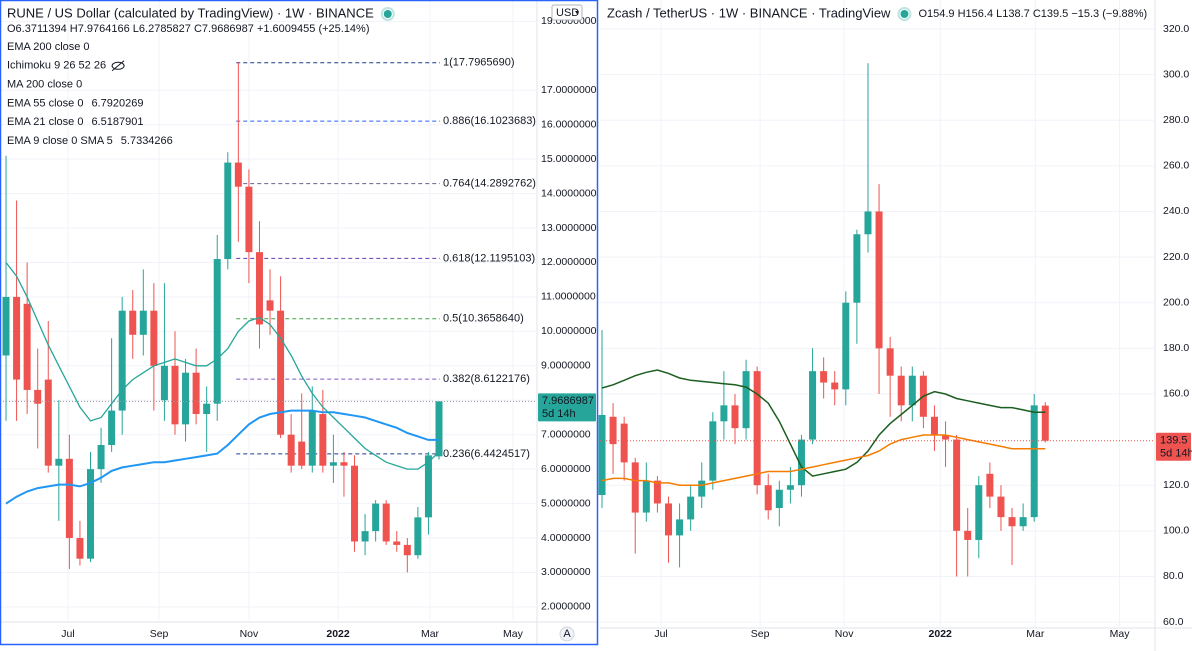 The height and width of the screenshot is (651, 1192). Describe the element at coordinates (489, 121) in the screenshot. I see `fib-label: 0.886(16.1023683)` at that location.